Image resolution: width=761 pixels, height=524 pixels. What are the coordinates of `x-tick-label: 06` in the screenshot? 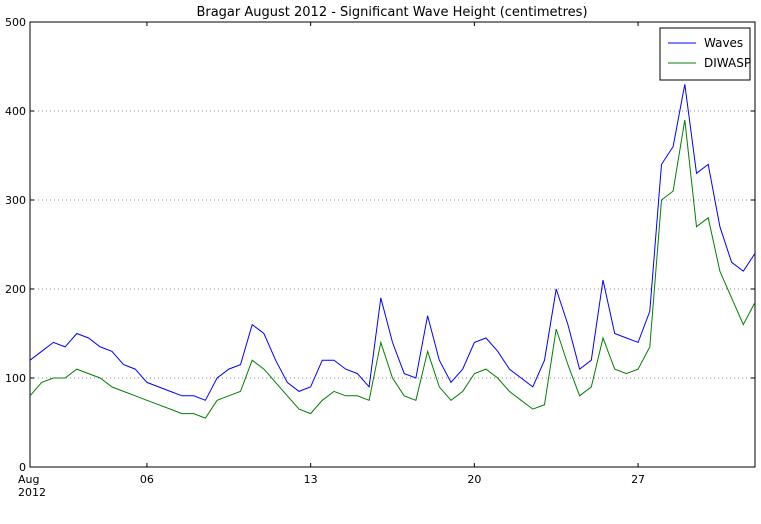 It's located at (147, 479).